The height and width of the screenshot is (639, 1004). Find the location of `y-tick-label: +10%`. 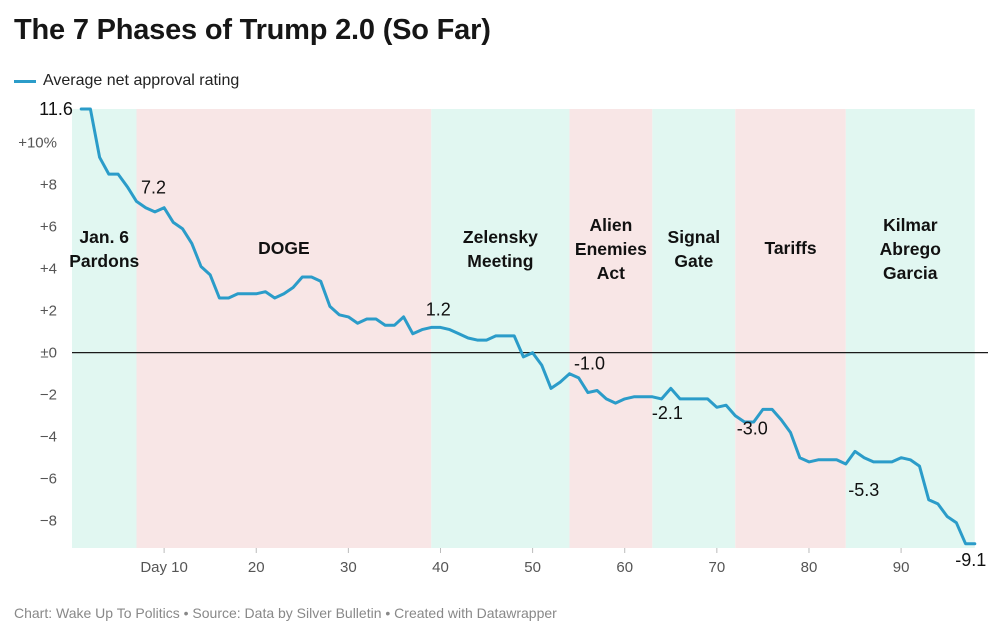

y-tick-label: +10% is located at coordinates (37, 143).